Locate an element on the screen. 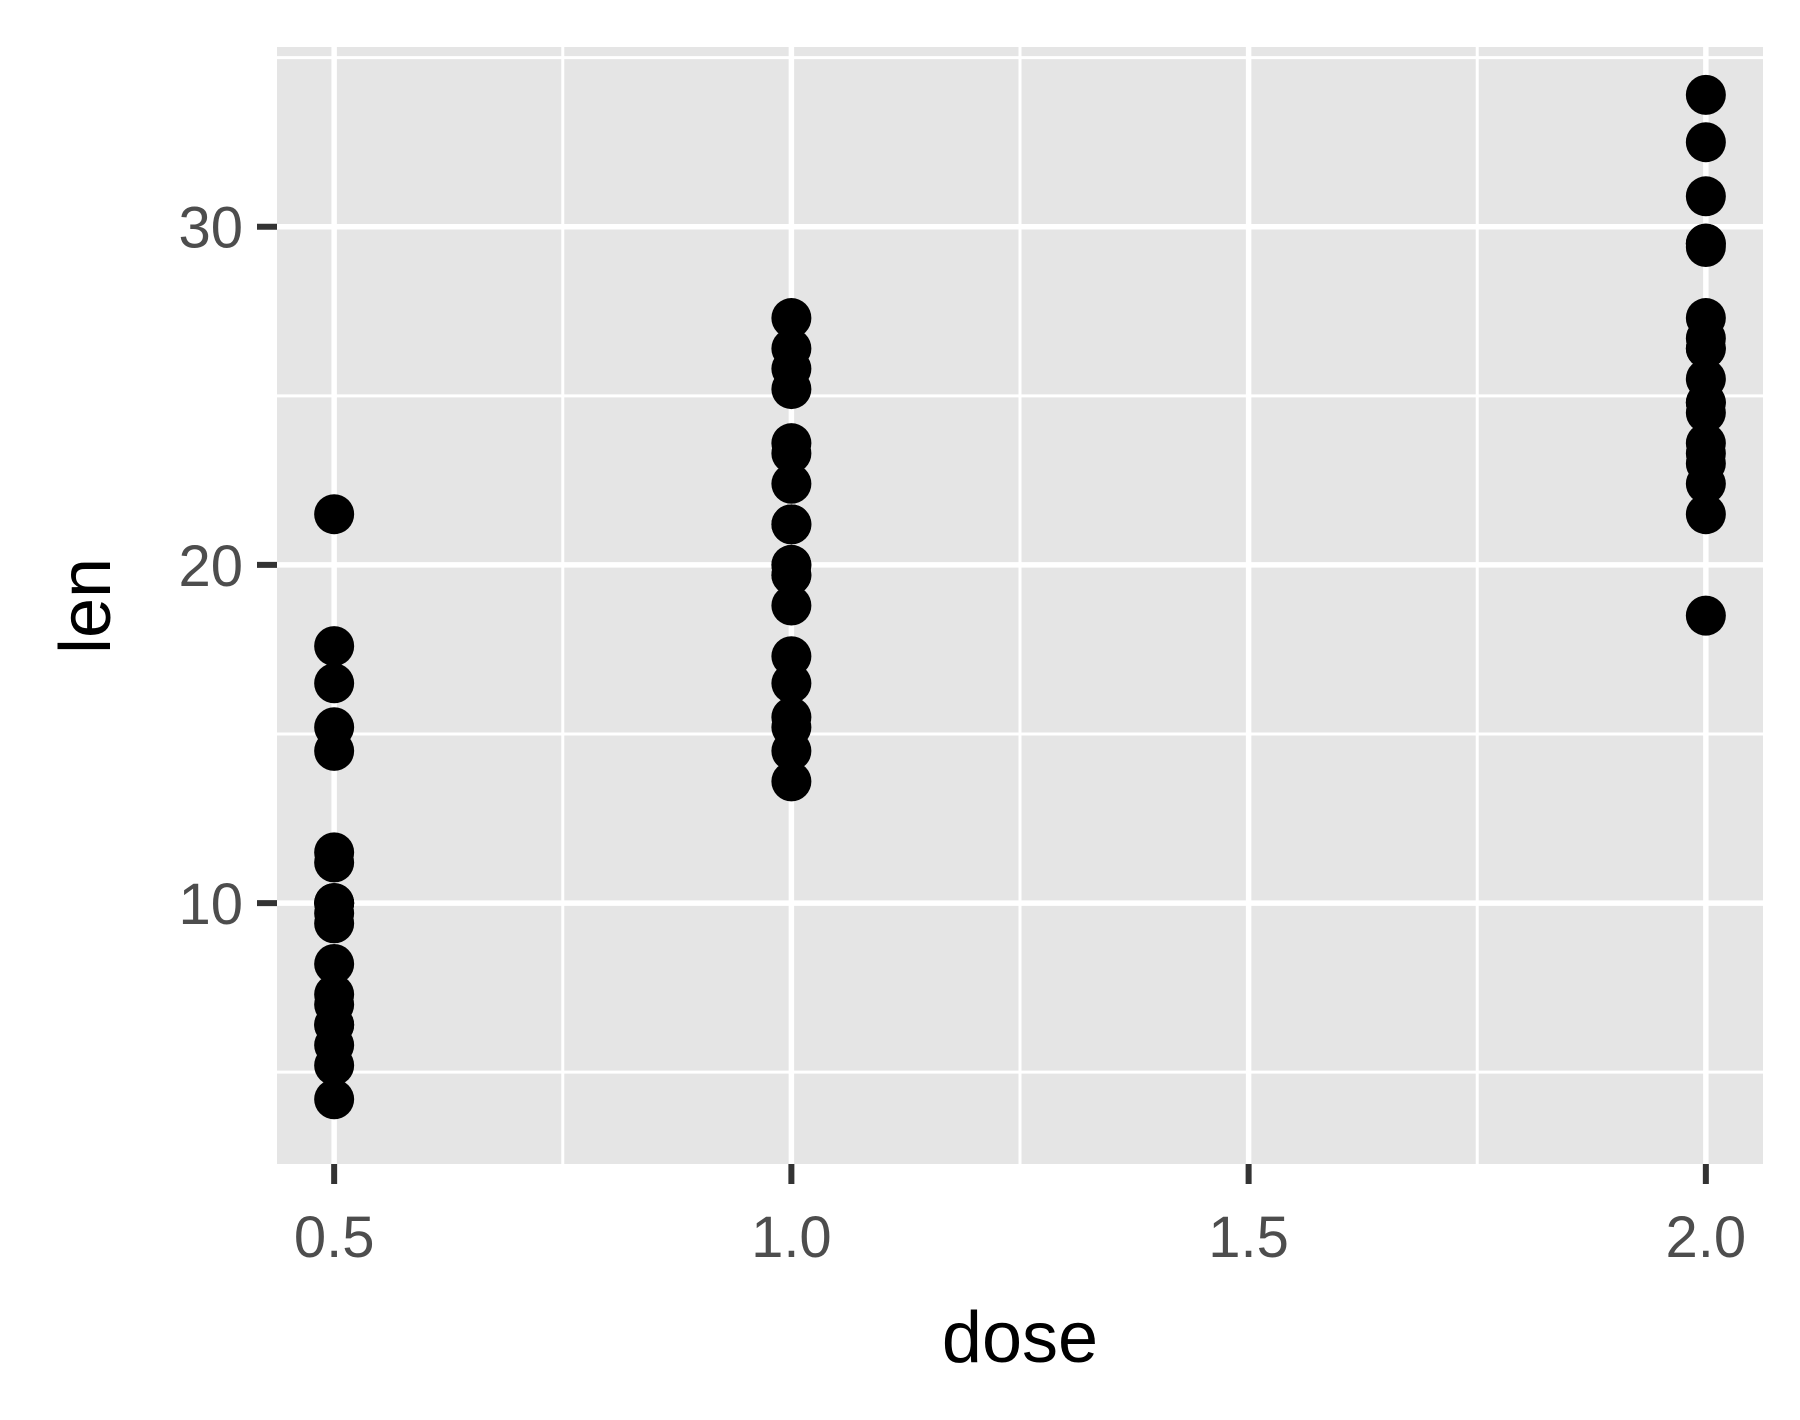 The width and height of the screenshot is (1800, 1420). x-axis-title: dose is located at coordinates (1020, 1338).